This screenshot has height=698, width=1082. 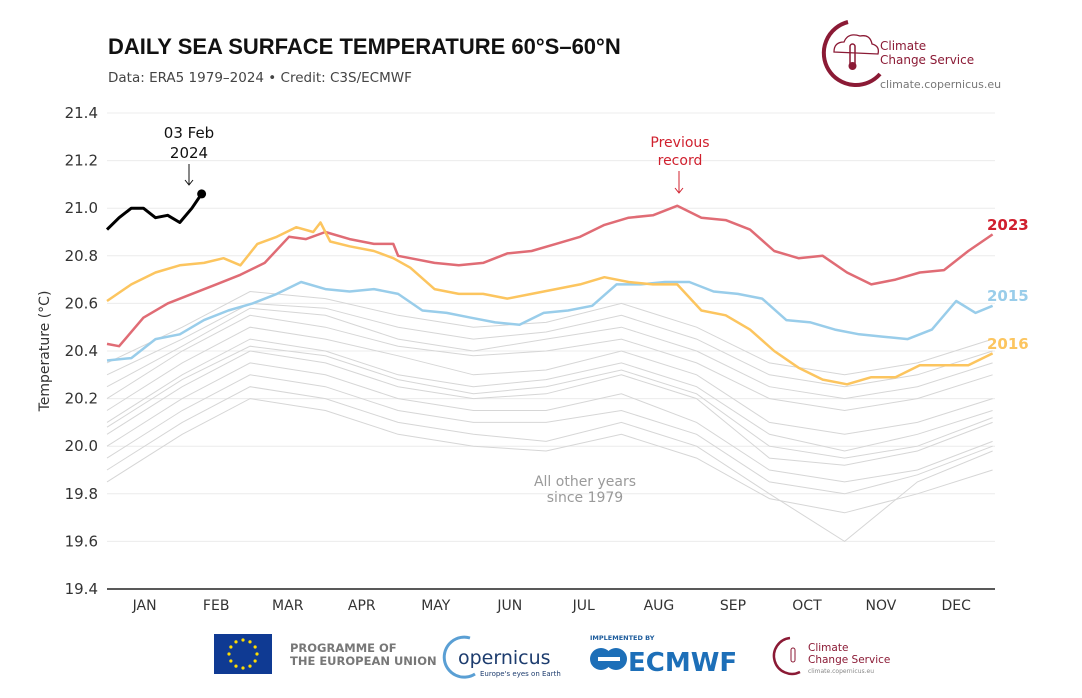 What do you see at coordinates (81, 208) in the screenshot?
I see `y-tick-label: 21.0` at bounding box center [81, 208].